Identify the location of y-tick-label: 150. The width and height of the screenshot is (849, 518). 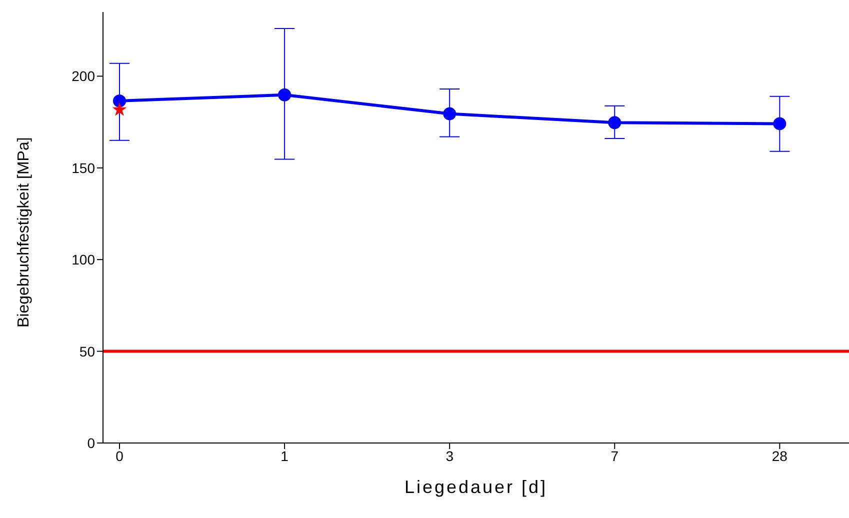
(84, 168).